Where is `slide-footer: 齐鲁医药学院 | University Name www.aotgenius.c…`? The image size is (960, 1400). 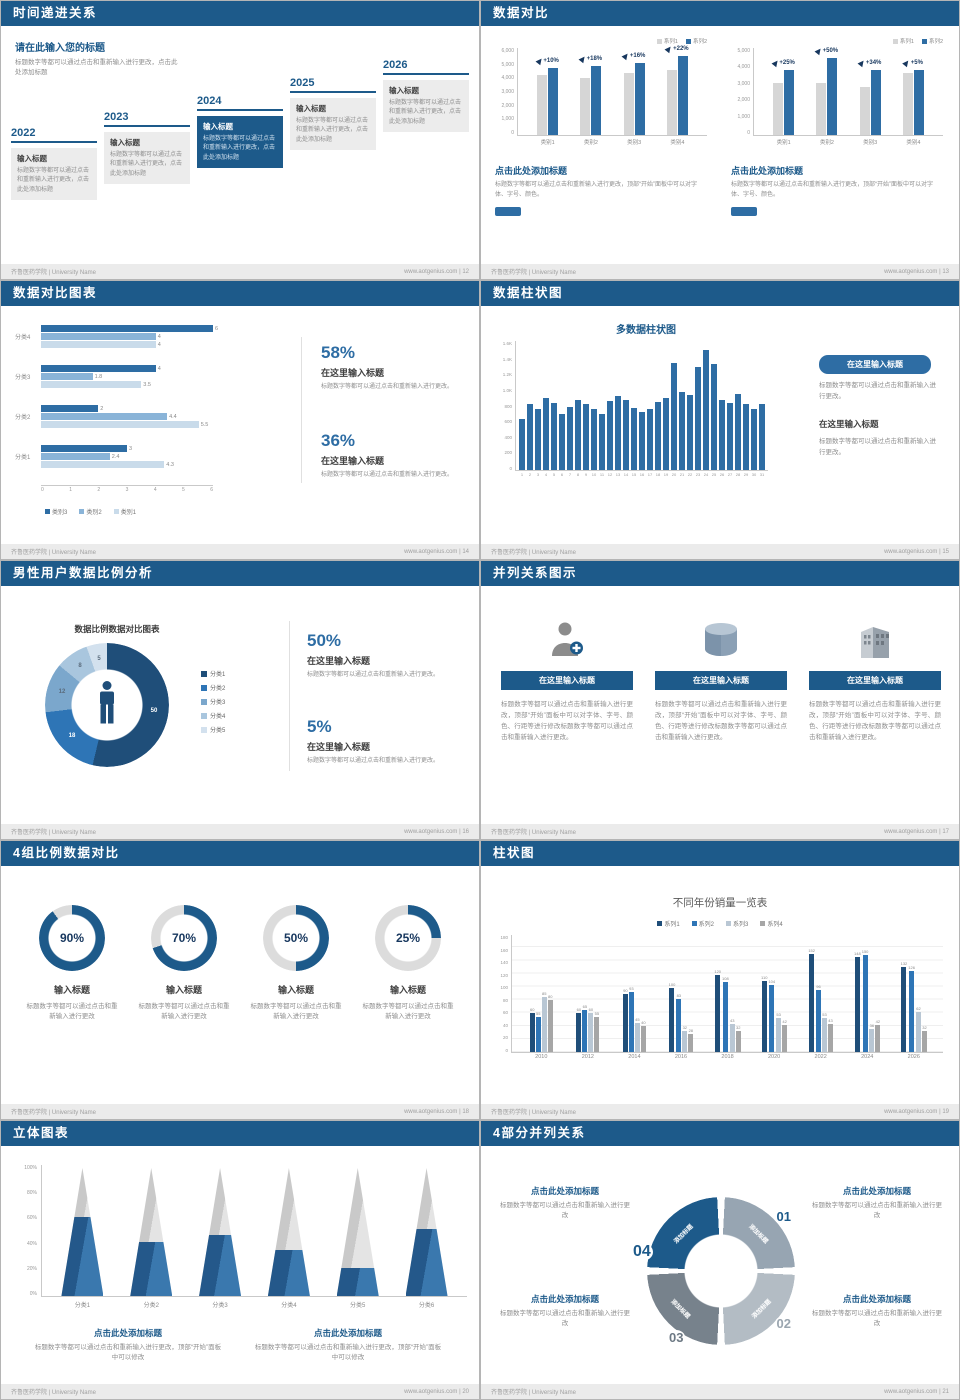 slide-footer: 齐鲁医药学院 | University Name www.aotgenius.c… is located at coordinates (240, 831).